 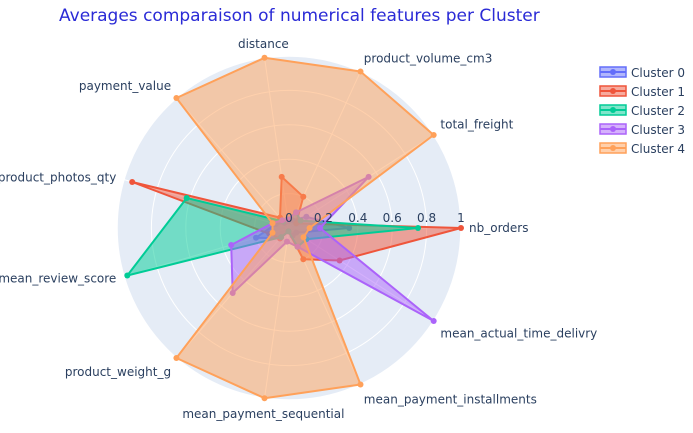 I want to click on axis-label-total-freight: total_freight, so click(x=476, y=125).